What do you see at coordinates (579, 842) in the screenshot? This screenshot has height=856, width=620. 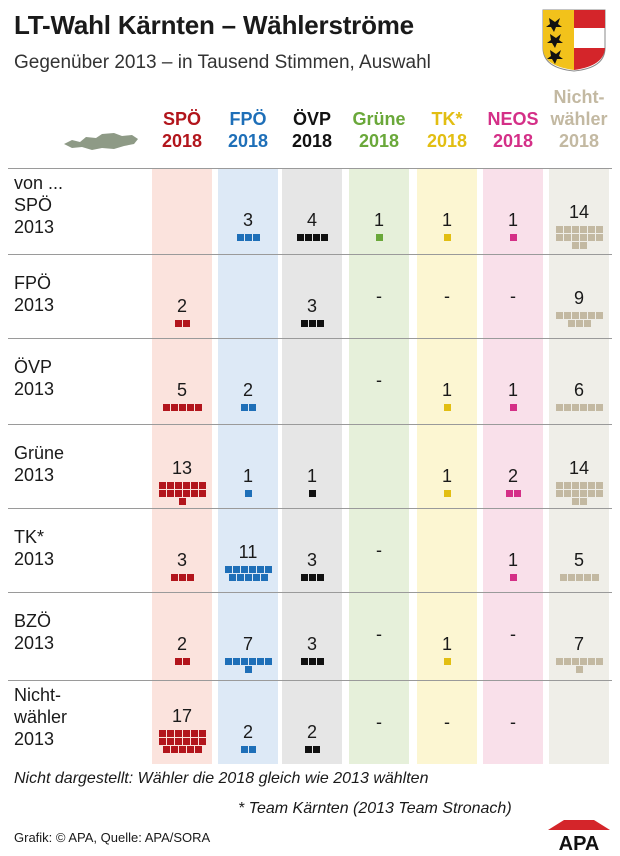 I see `apa-logo-text: APA` at bounding box center [579, 842].